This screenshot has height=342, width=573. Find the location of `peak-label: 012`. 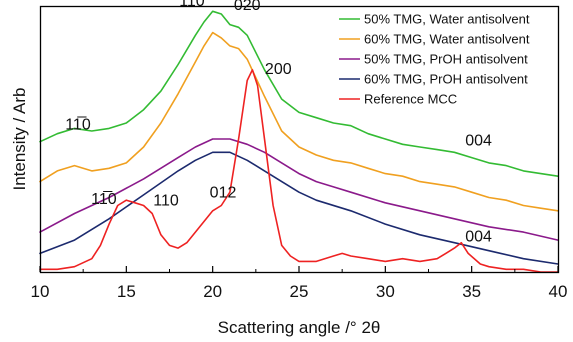

peak-label: 012 is located at coordinates (223, 193).